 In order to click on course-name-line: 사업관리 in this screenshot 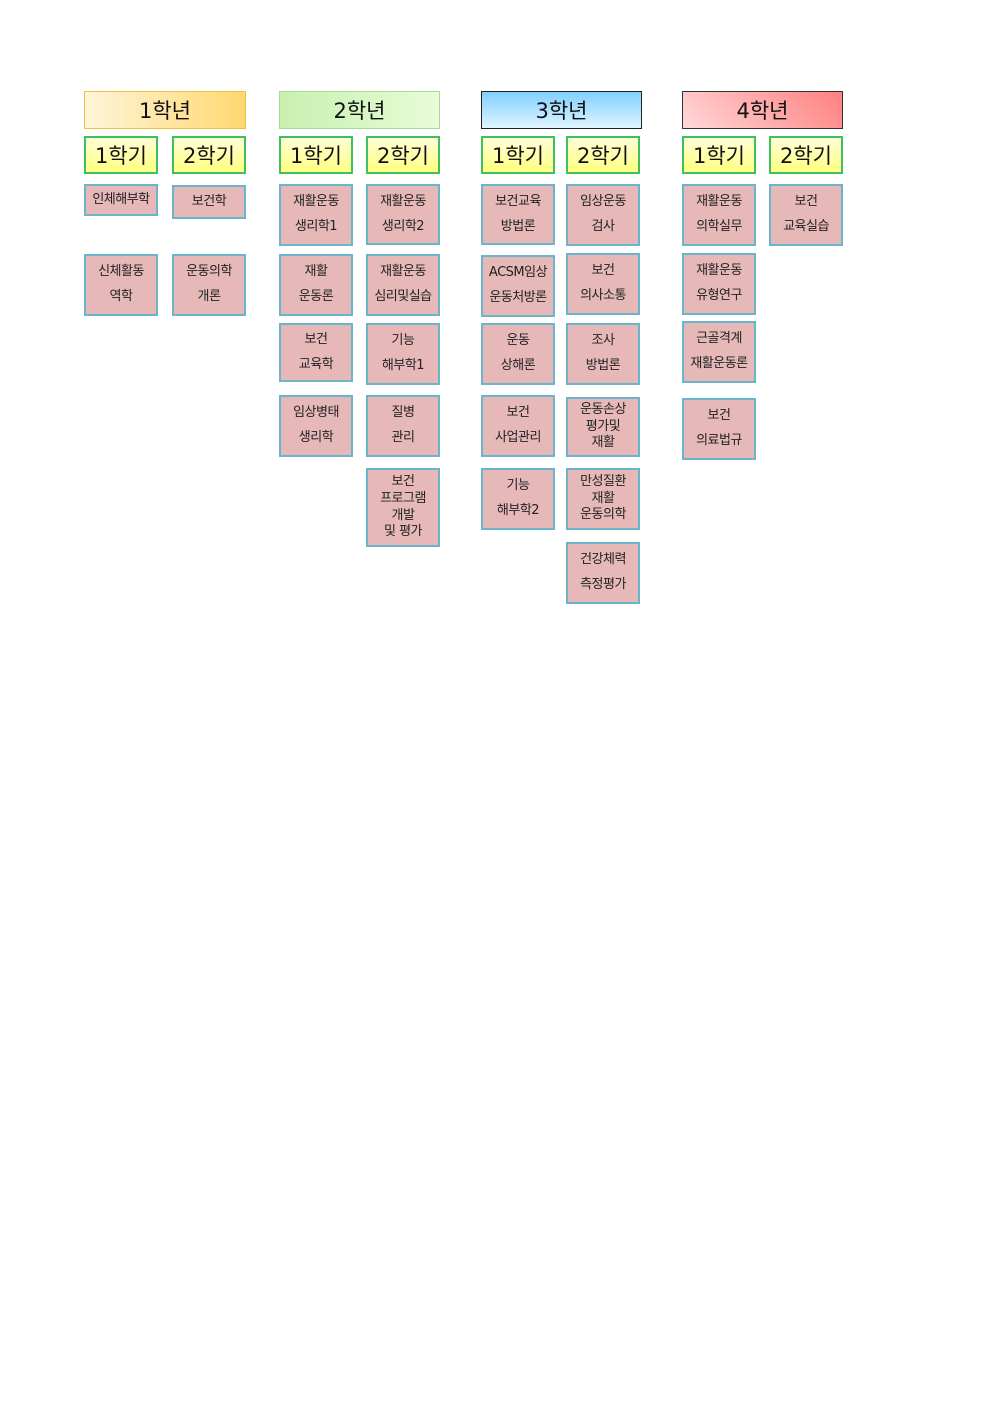, I will do `click(518, 437)`.